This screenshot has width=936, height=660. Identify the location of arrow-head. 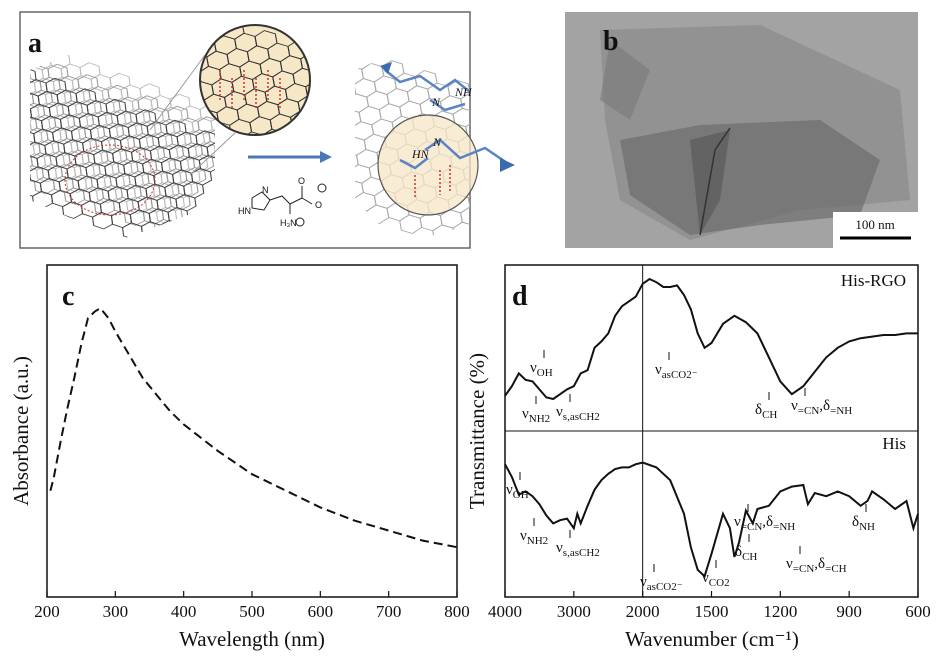
(326, 157).